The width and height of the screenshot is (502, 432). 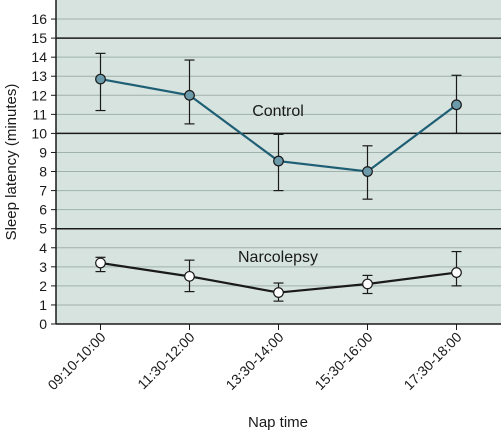 What do you see at coordinates (343, 361) in the screenshot?
I see `x-tick-label: 15:30-16:00` at bounding box center [343, 361].